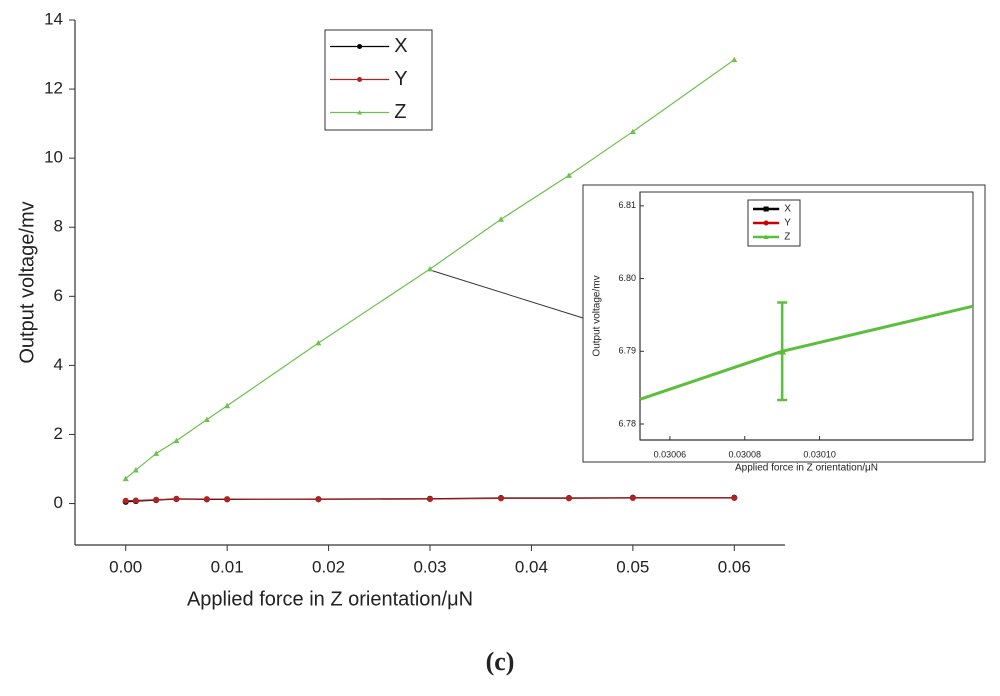 This screenshot has height=696, width=1000. Describe the element at coordinates (506, 294) in the screenshot. I see `zoom-connector` at that location.